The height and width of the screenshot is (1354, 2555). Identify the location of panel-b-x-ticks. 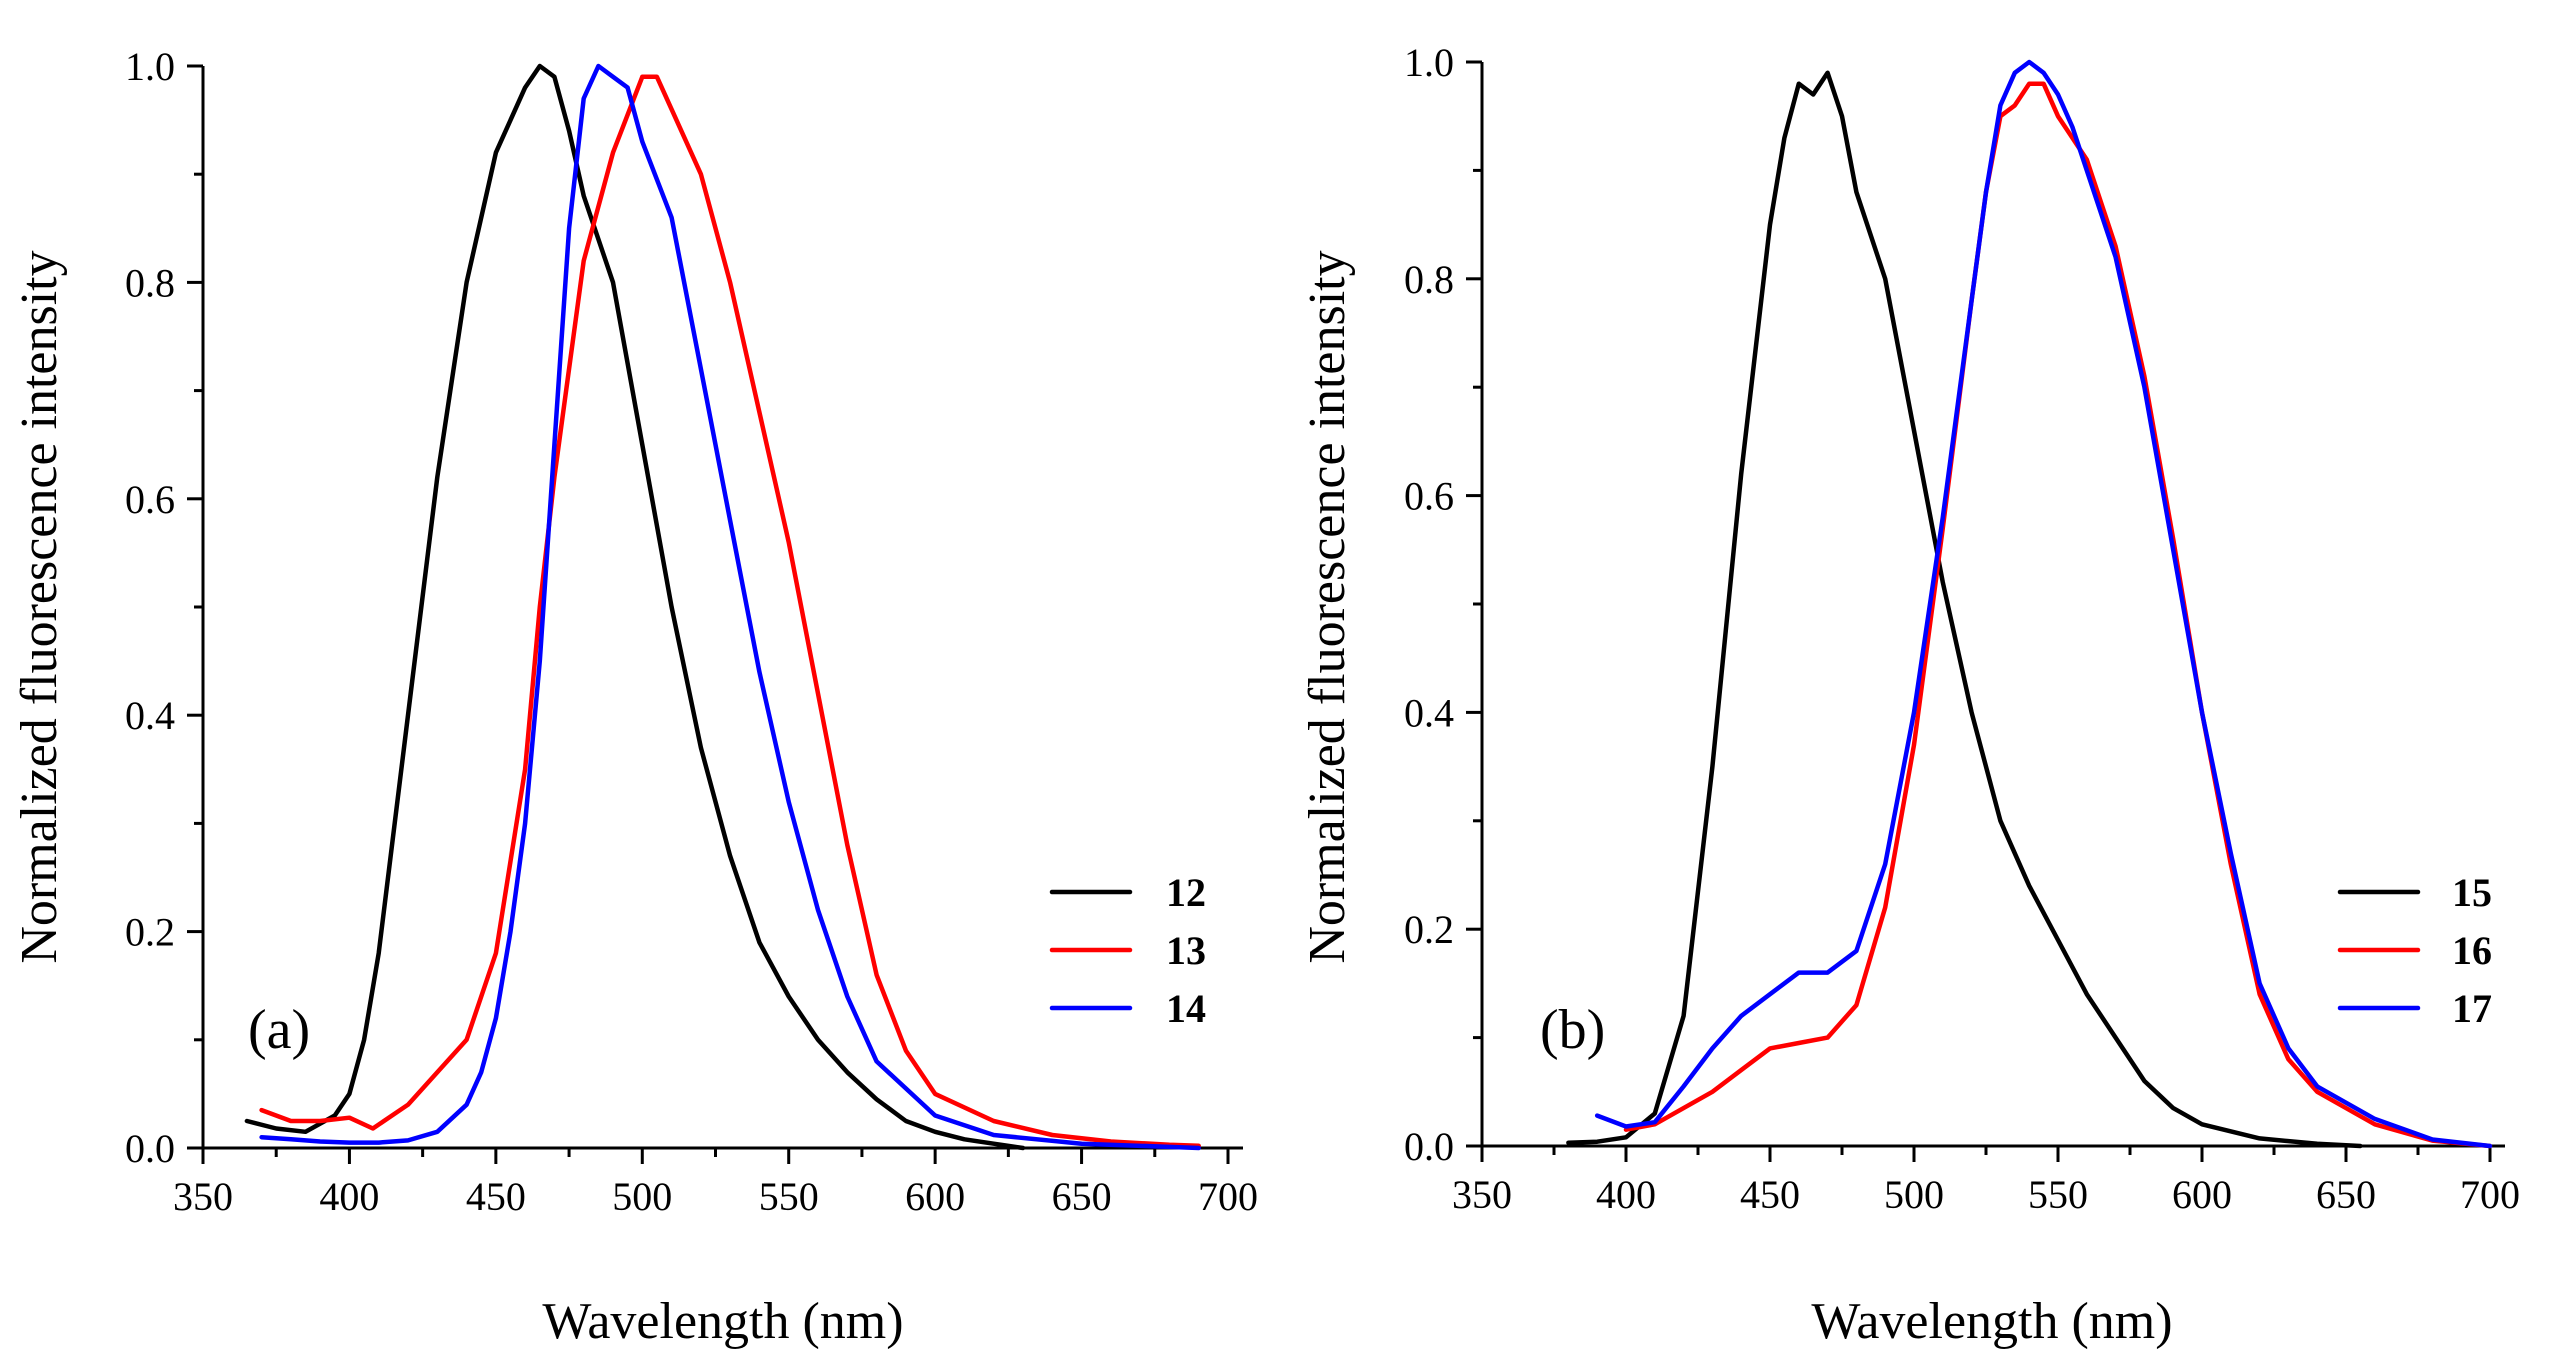
(1986, 1154).